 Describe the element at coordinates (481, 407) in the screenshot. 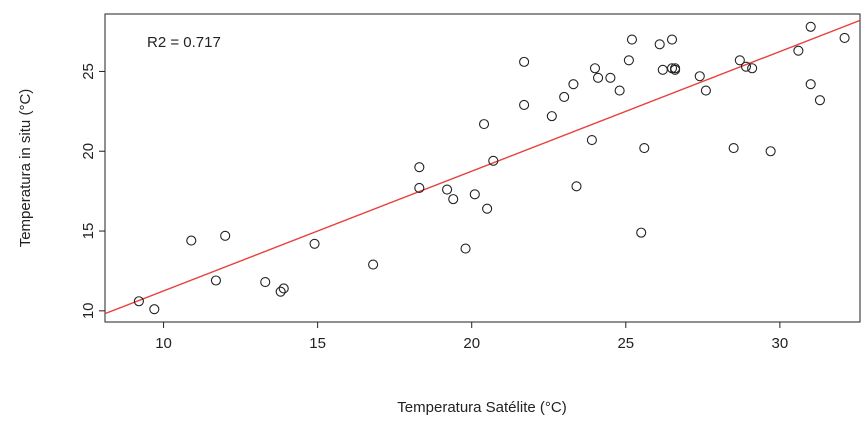

I see `x-axis-label: Temperatura Satélite (°C)` at that location.